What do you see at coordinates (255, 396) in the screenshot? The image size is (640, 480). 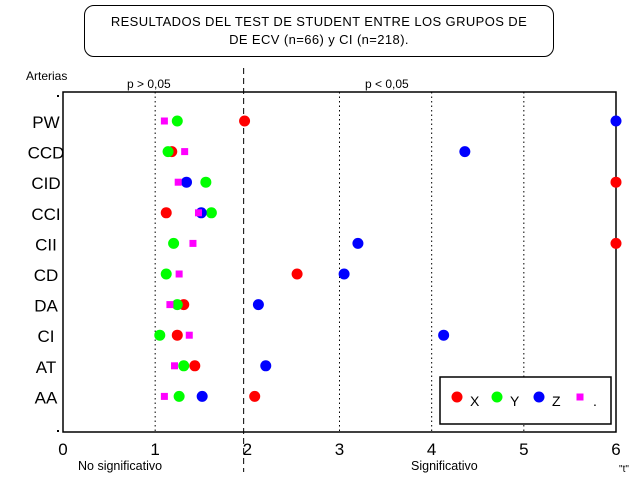 I see `point-x-aa` at bounding box center [255, 396].